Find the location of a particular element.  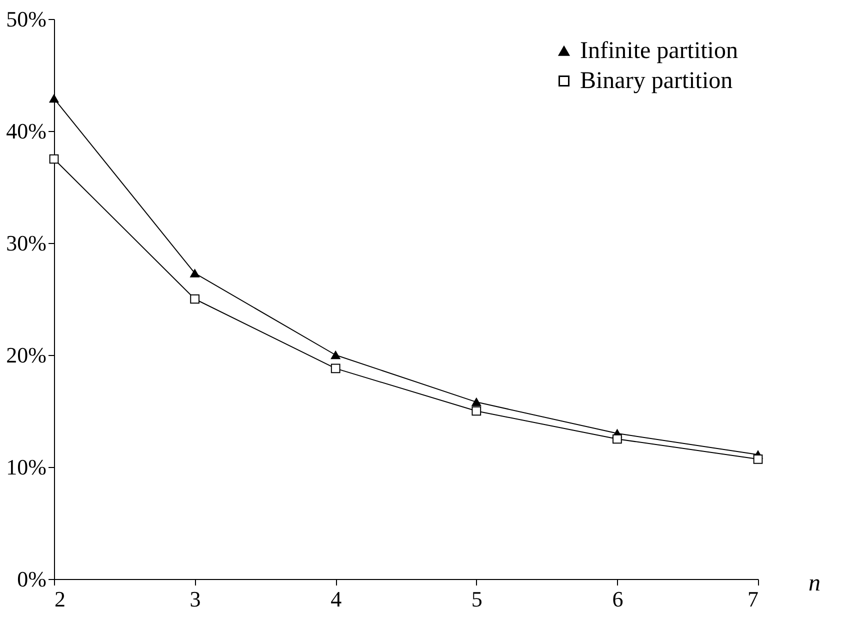

y-tick-label: 40% is located at coordinates (26, 131).